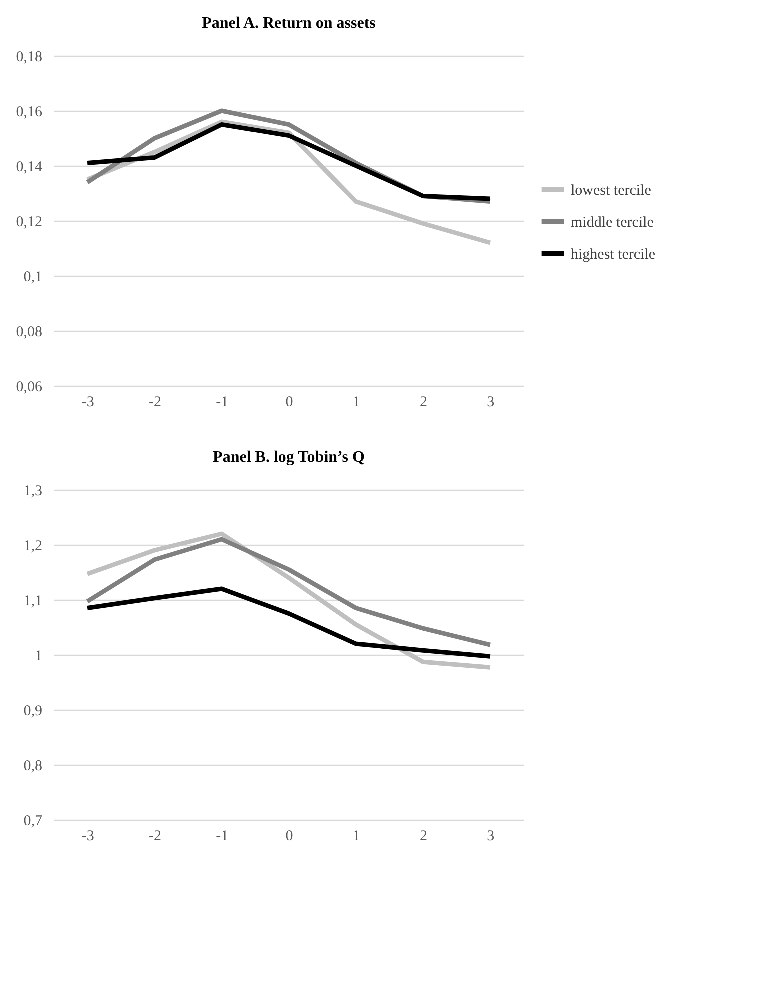  What do you see at coordinates (29, 168) in the screenshot?
I see `y-tick-label: 0,14` at bounding box center [29, 168].